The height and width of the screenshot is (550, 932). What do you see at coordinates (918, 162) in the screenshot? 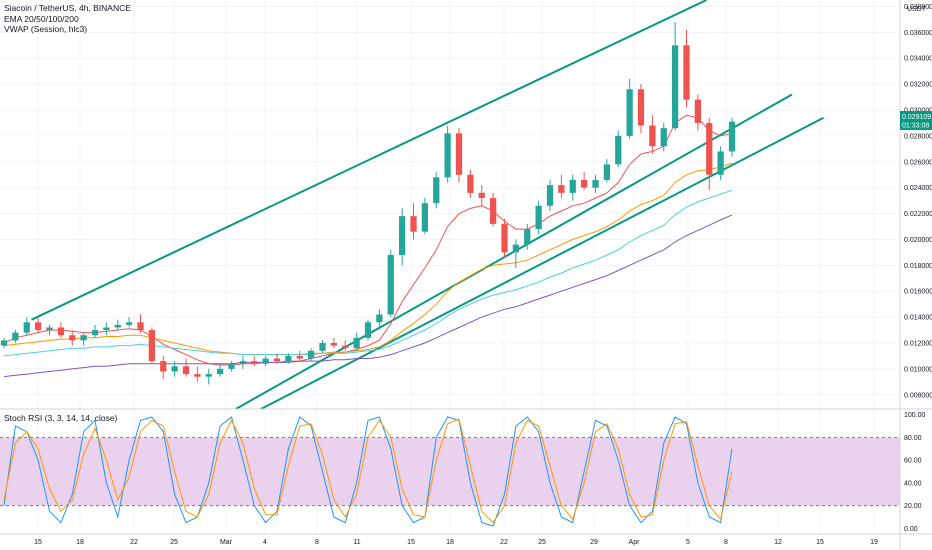
I see `price-tick-label: 0.026000` at bounding box center [918, 162].